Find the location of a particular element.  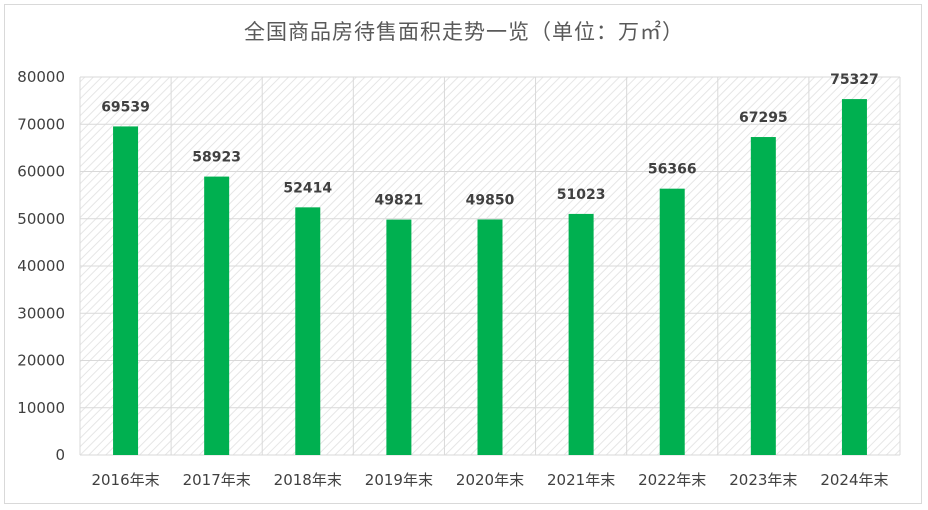

x-tick-label: 2022年末 is located at coordinates (672, 480).